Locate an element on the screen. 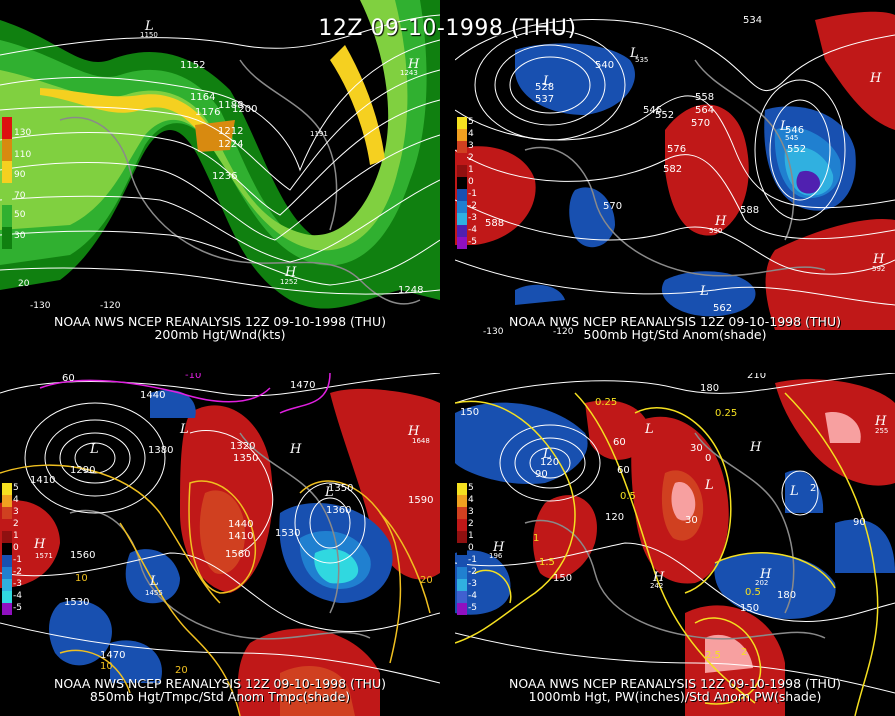  legend-label: 90 is located at coordinates (20, 175).